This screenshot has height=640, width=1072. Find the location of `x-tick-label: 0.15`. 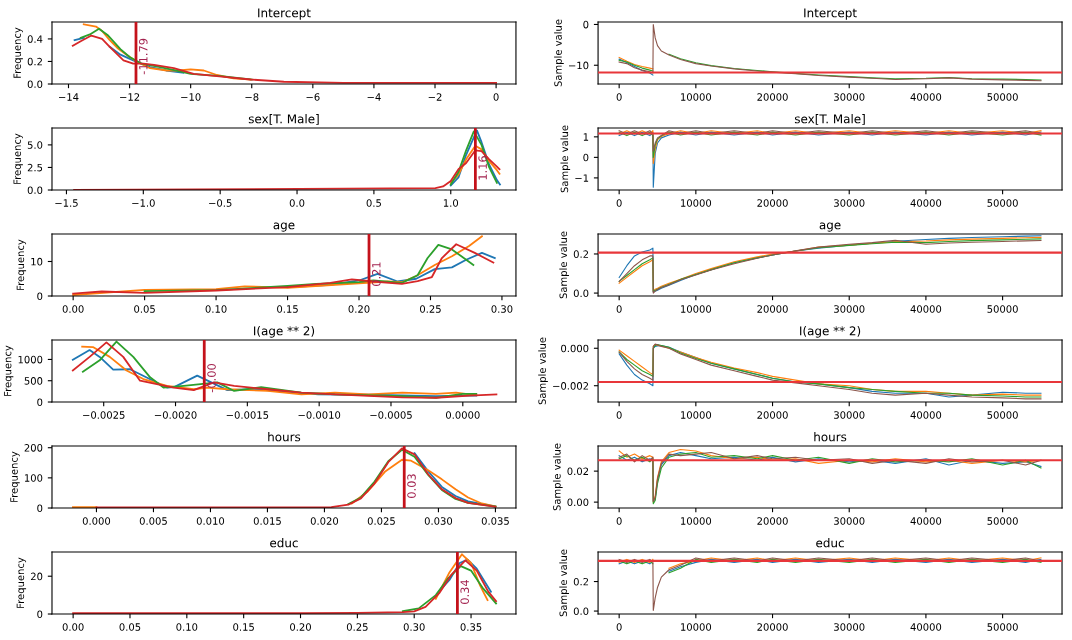

x-tick-label: 0.15 is located at coordinates (243, 627).